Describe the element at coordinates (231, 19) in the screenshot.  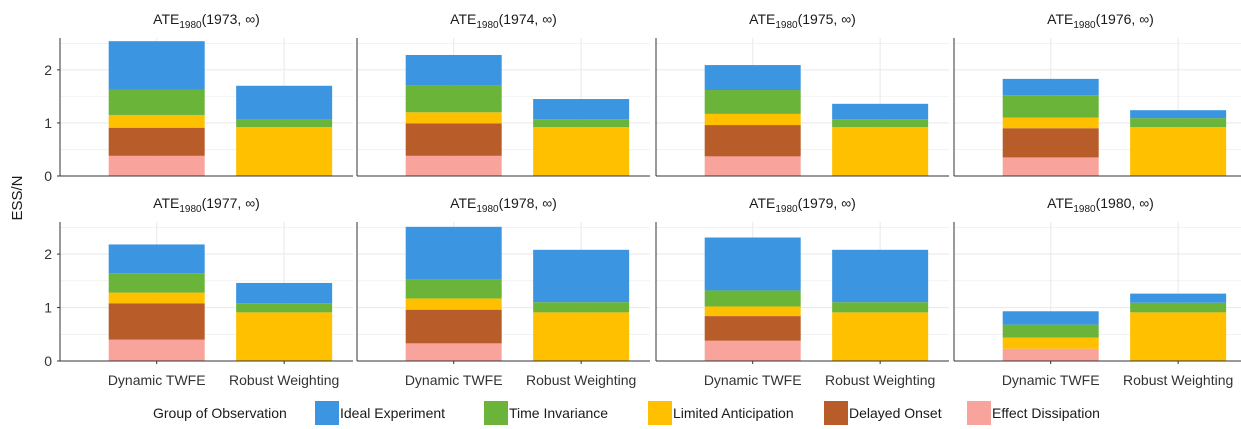
I see `panel-title-rest: (1973, ∞)` at that location.